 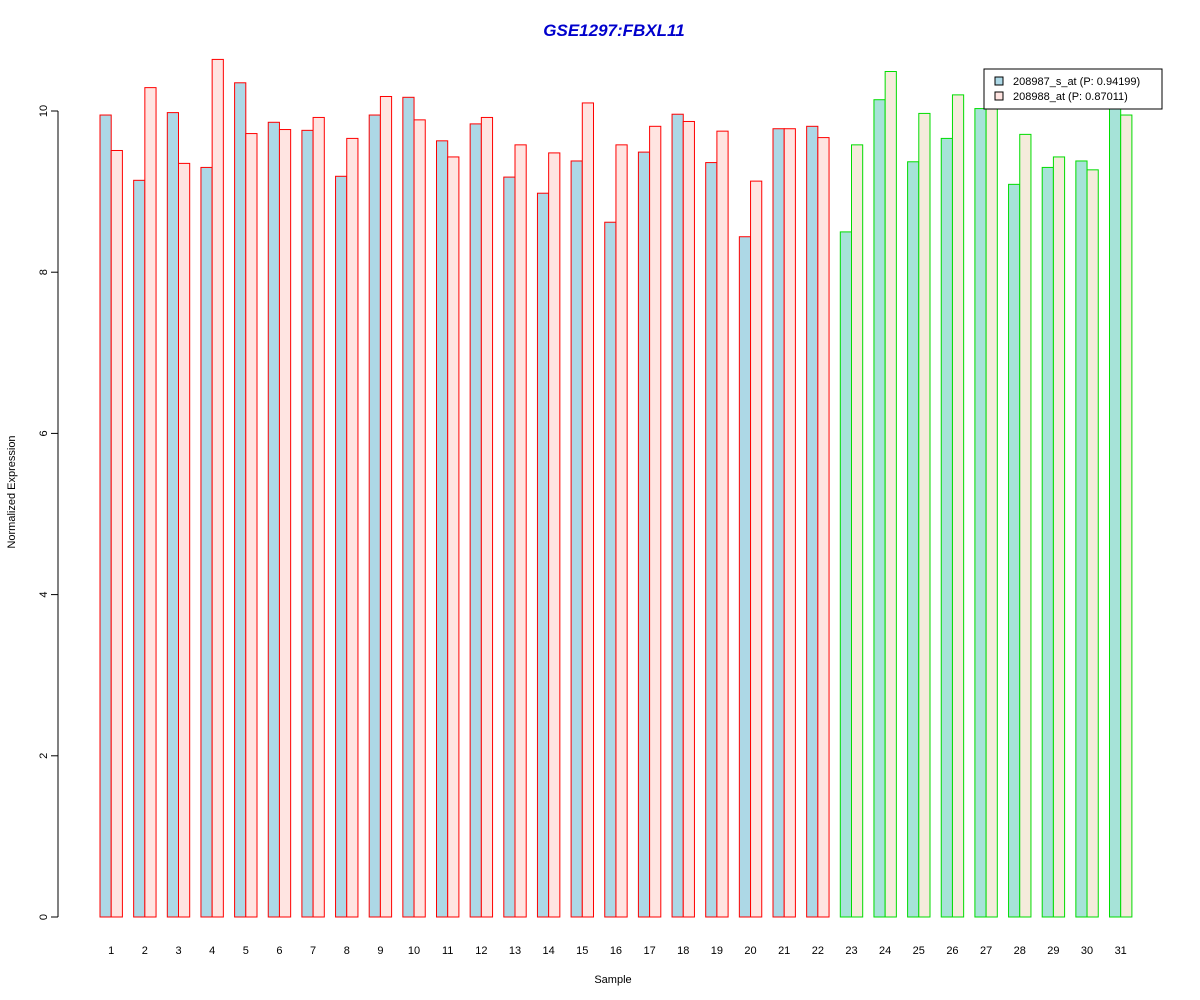 What do you see at coordinates (279, 951) in the screenshot?
I see `x-tick-label: 6` at bounding box center [279, 951].